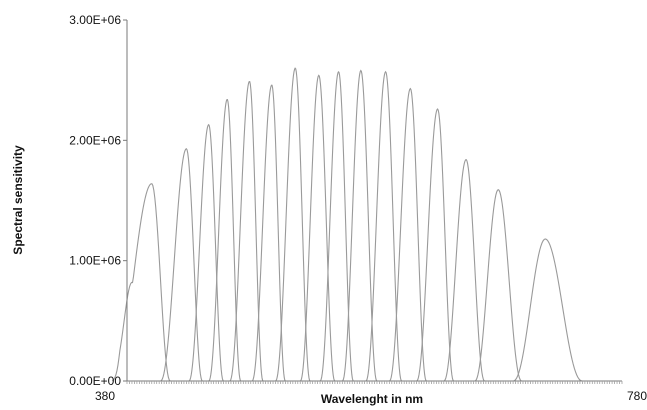 The height and width of the screenshot is (410, 647). I want to click on y-ticks-layer: 0.00E+00 1.00E+06 2.00E+06 3.00E+06, so click(98, 200).